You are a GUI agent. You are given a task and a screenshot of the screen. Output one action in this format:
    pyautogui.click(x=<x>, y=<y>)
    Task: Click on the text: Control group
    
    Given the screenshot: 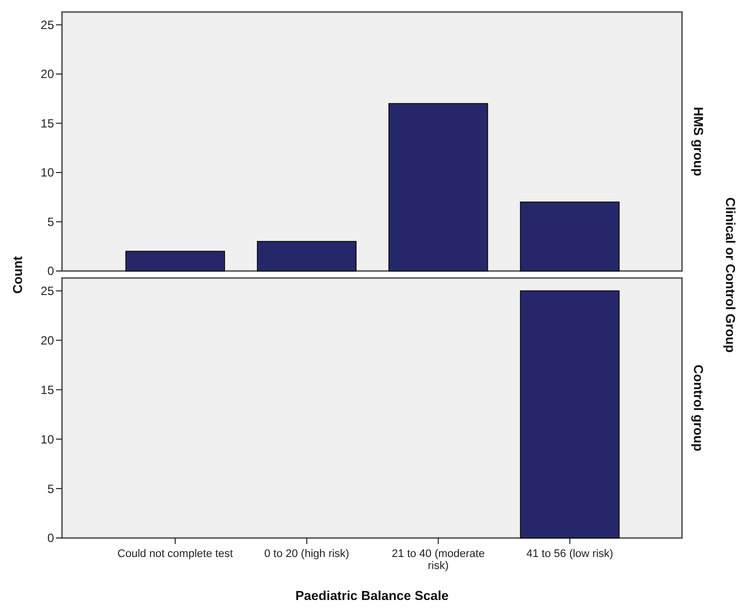 What is the action you would take?
    pyautogui.click(x=698, y=408)
    